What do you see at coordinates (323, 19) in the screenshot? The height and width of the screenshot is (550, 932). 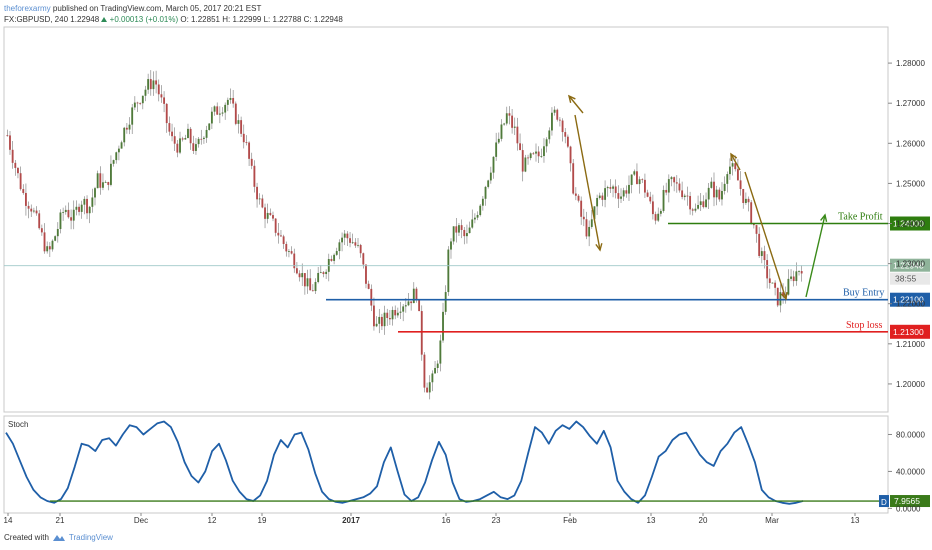 I see `close-value: C: 1.22948` at bounding box center [323, 19].